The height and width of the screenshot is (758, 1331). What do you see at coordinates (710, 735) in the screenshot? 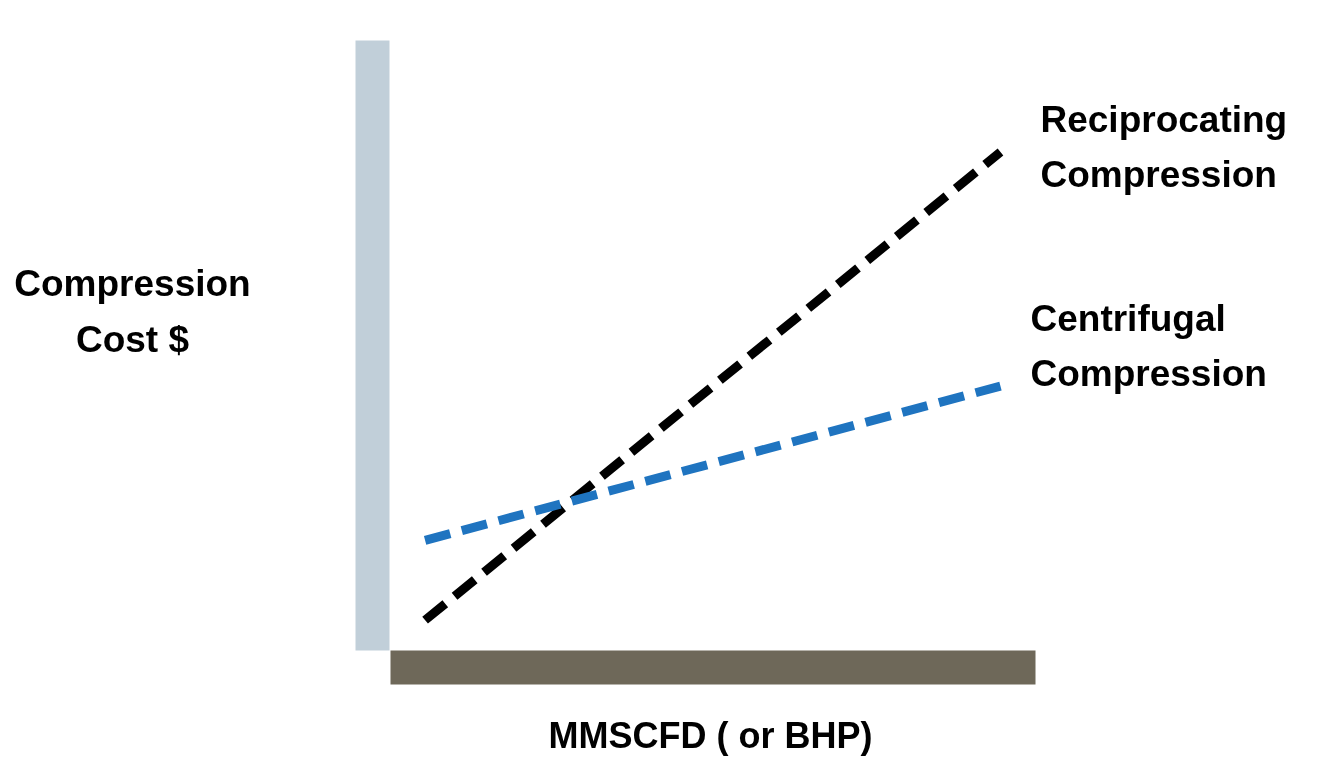
I see `x-axis-title: MMSCFD ( or BHP)` at bounding box center [710, 735].